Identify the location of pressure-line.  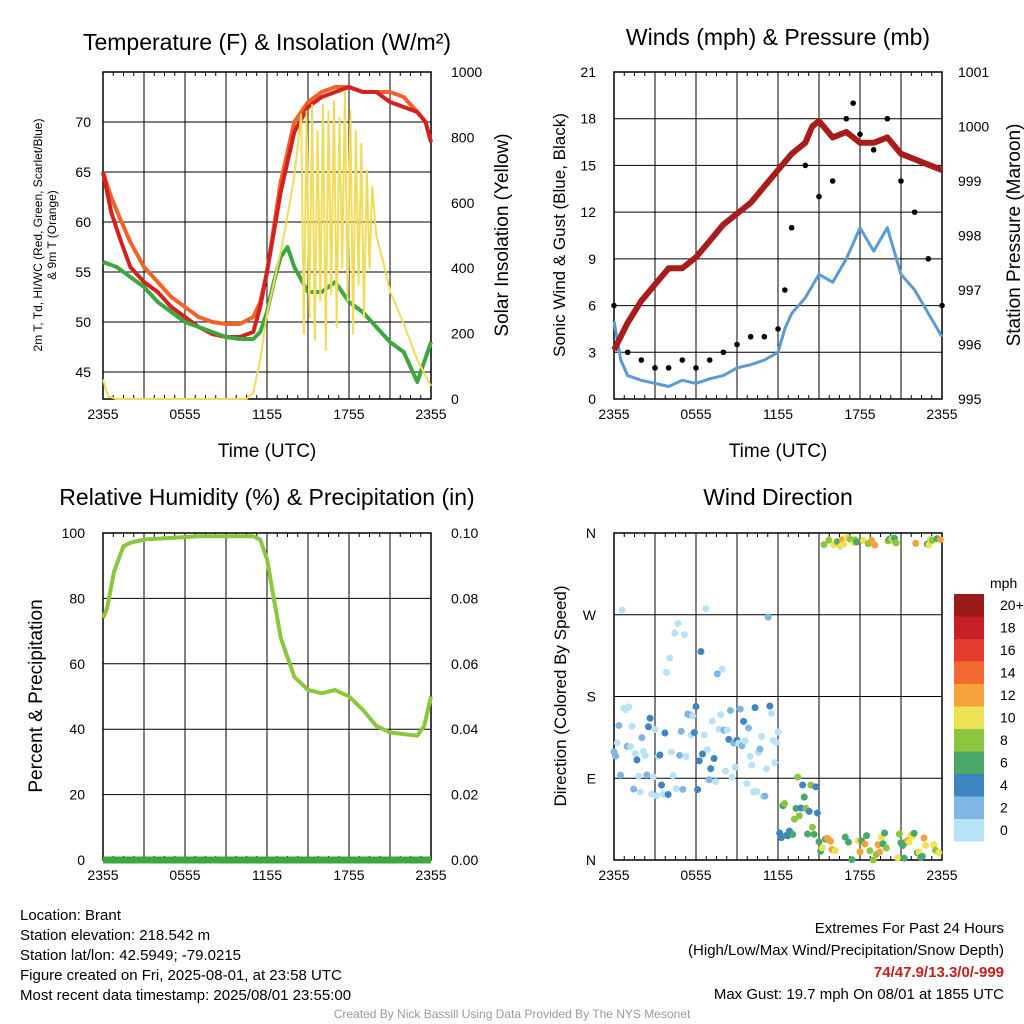
(777, 235).